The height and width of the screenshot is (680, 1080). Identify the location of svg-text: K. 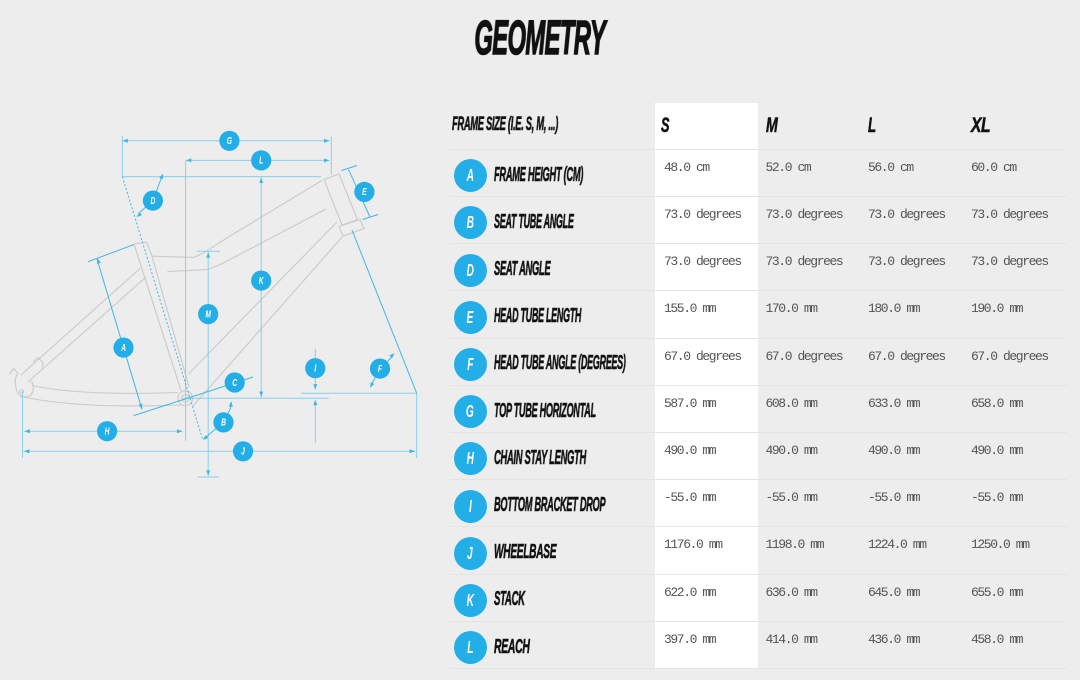
(261, 280).